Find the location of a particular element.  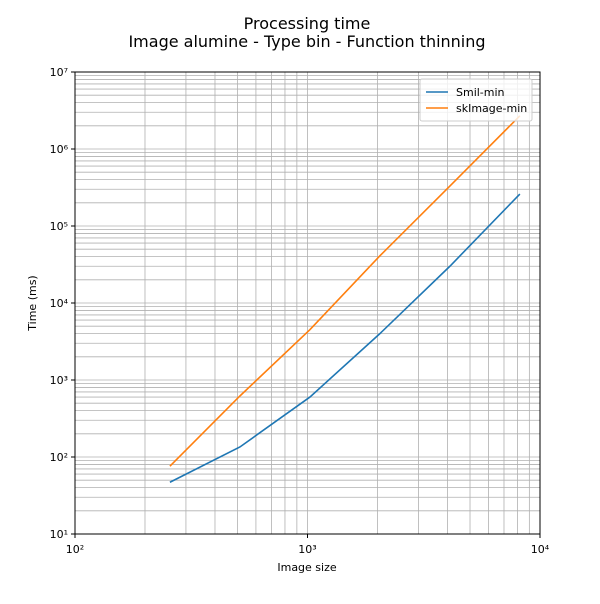

y-tick-label: 10³ is located at coordinates (59, 380).